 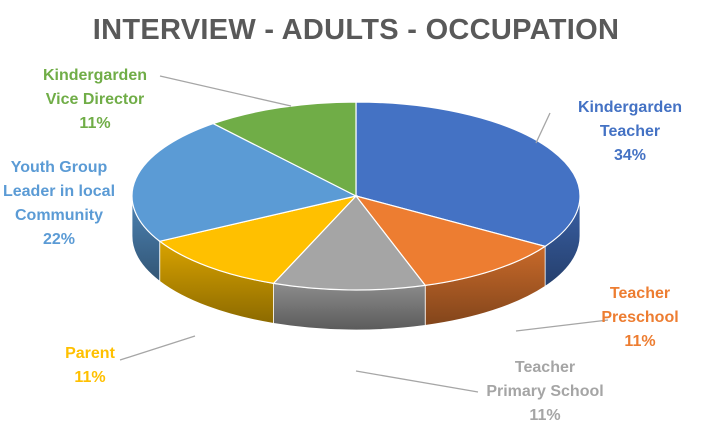 What do you see at coordinates (95, 123) in the screenshot?
I see `data-label-5-percent: 11%` at bounding box center [95, 123].